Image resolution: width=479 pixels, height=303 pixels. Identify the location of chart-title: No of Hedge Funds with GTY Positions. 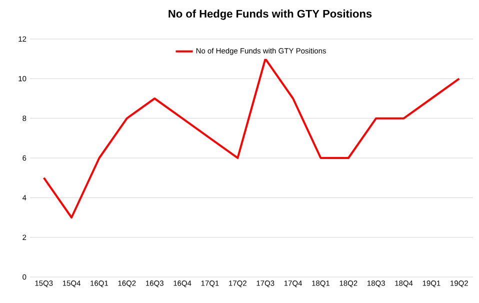
(270, 15).